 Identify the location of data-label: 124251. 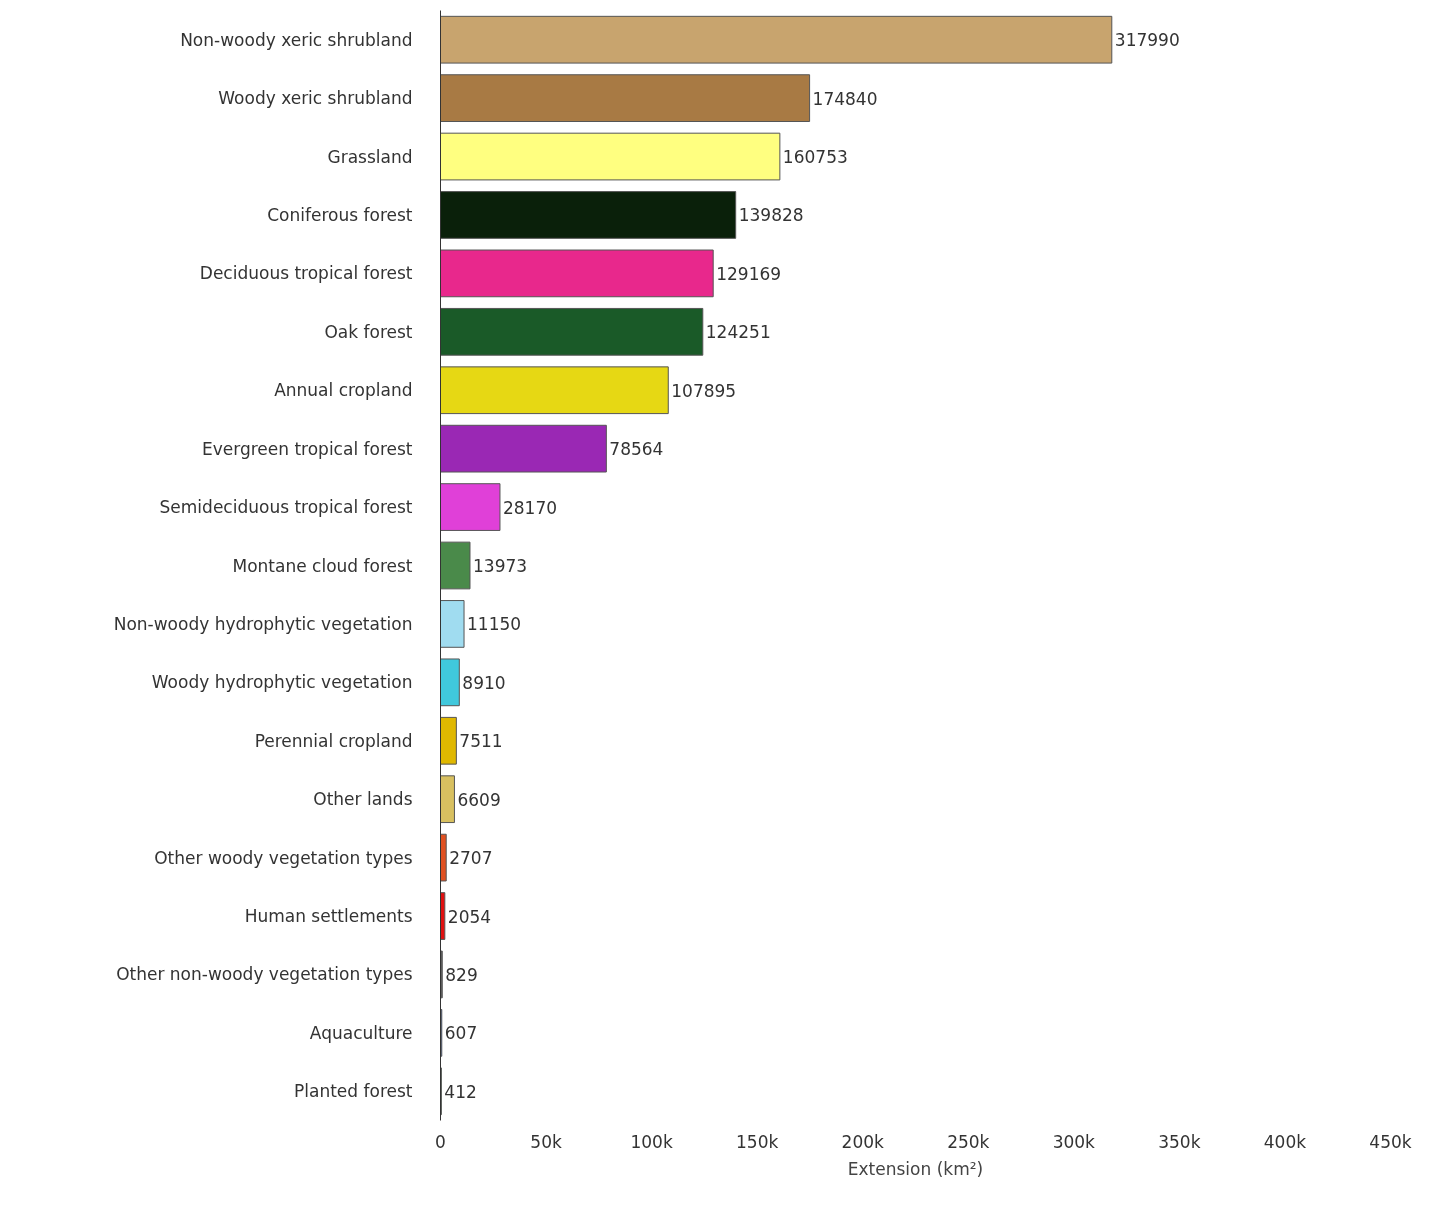
(738, 332).